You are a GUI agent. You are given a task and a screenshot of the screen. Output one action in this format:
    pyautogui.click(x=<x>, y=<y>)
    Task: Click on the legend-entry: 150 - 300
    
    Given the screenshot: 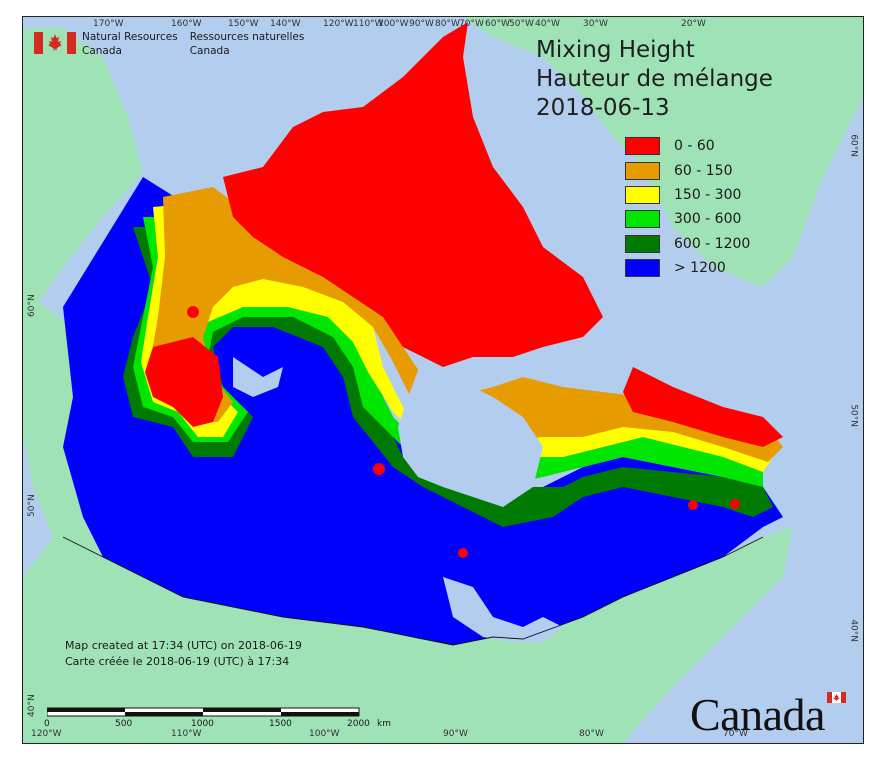 What is the action you would take?
    pyautogui.click(x=687, y=195)
    